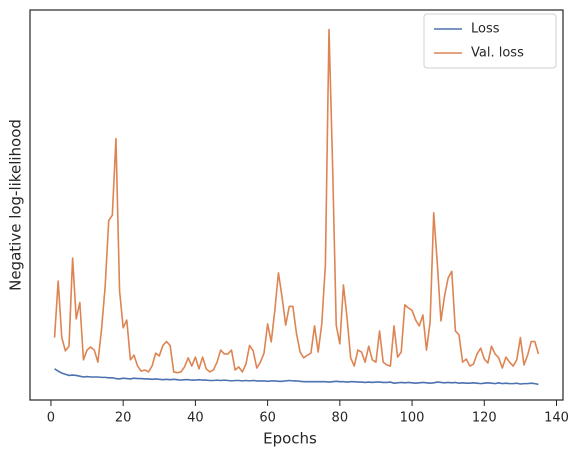  I want to click on x-tick-label: 80, so click(340, 418).